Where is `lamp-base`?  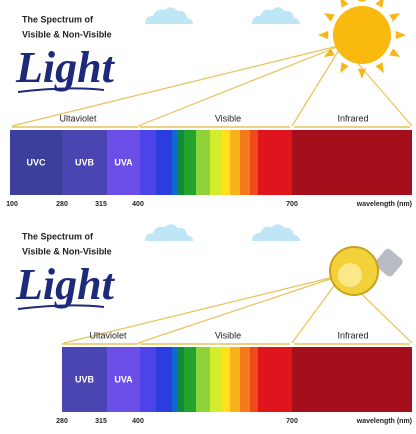
lamp-base is located at coordinates (388, 262).